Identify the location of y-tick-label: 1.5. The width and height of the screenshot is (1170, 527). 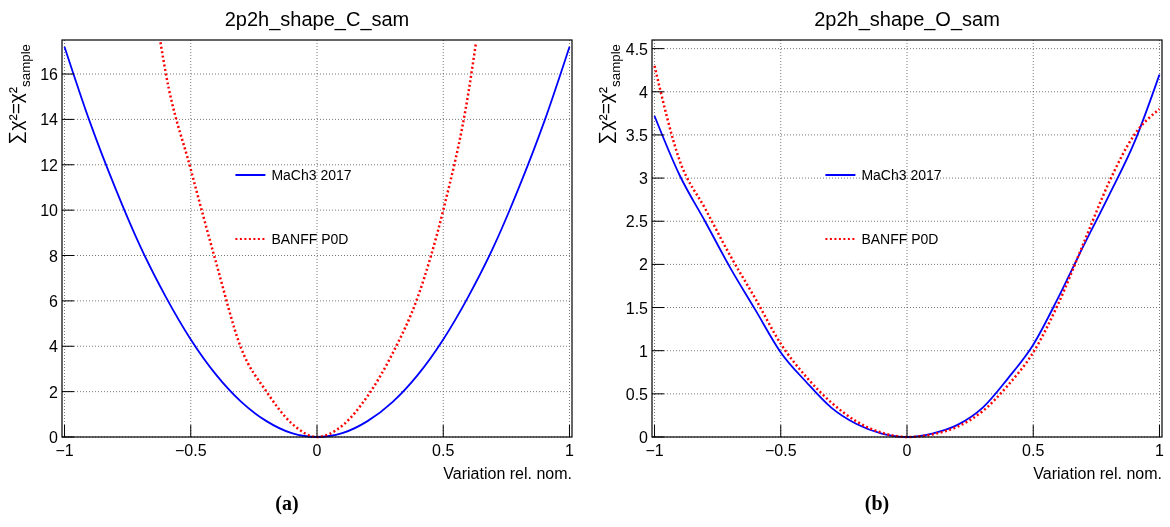
(637, 308).